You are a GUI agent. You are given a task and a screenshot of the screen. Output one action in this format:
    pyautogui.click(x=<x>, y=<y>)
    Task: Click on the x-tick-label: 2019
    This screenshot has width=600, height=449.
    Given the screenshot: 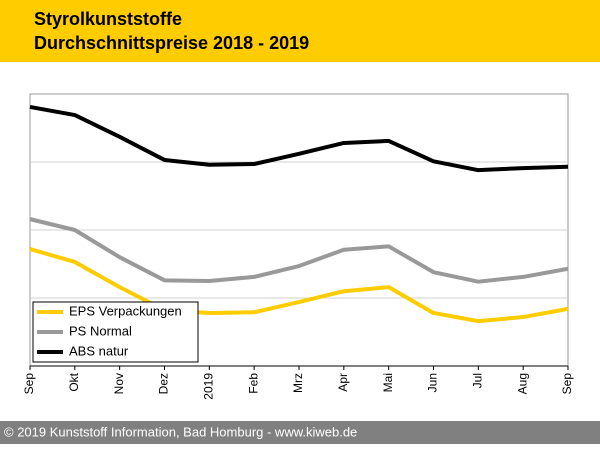 What is the action you would take?
    pyautogui.click(x=209, y=386)
    